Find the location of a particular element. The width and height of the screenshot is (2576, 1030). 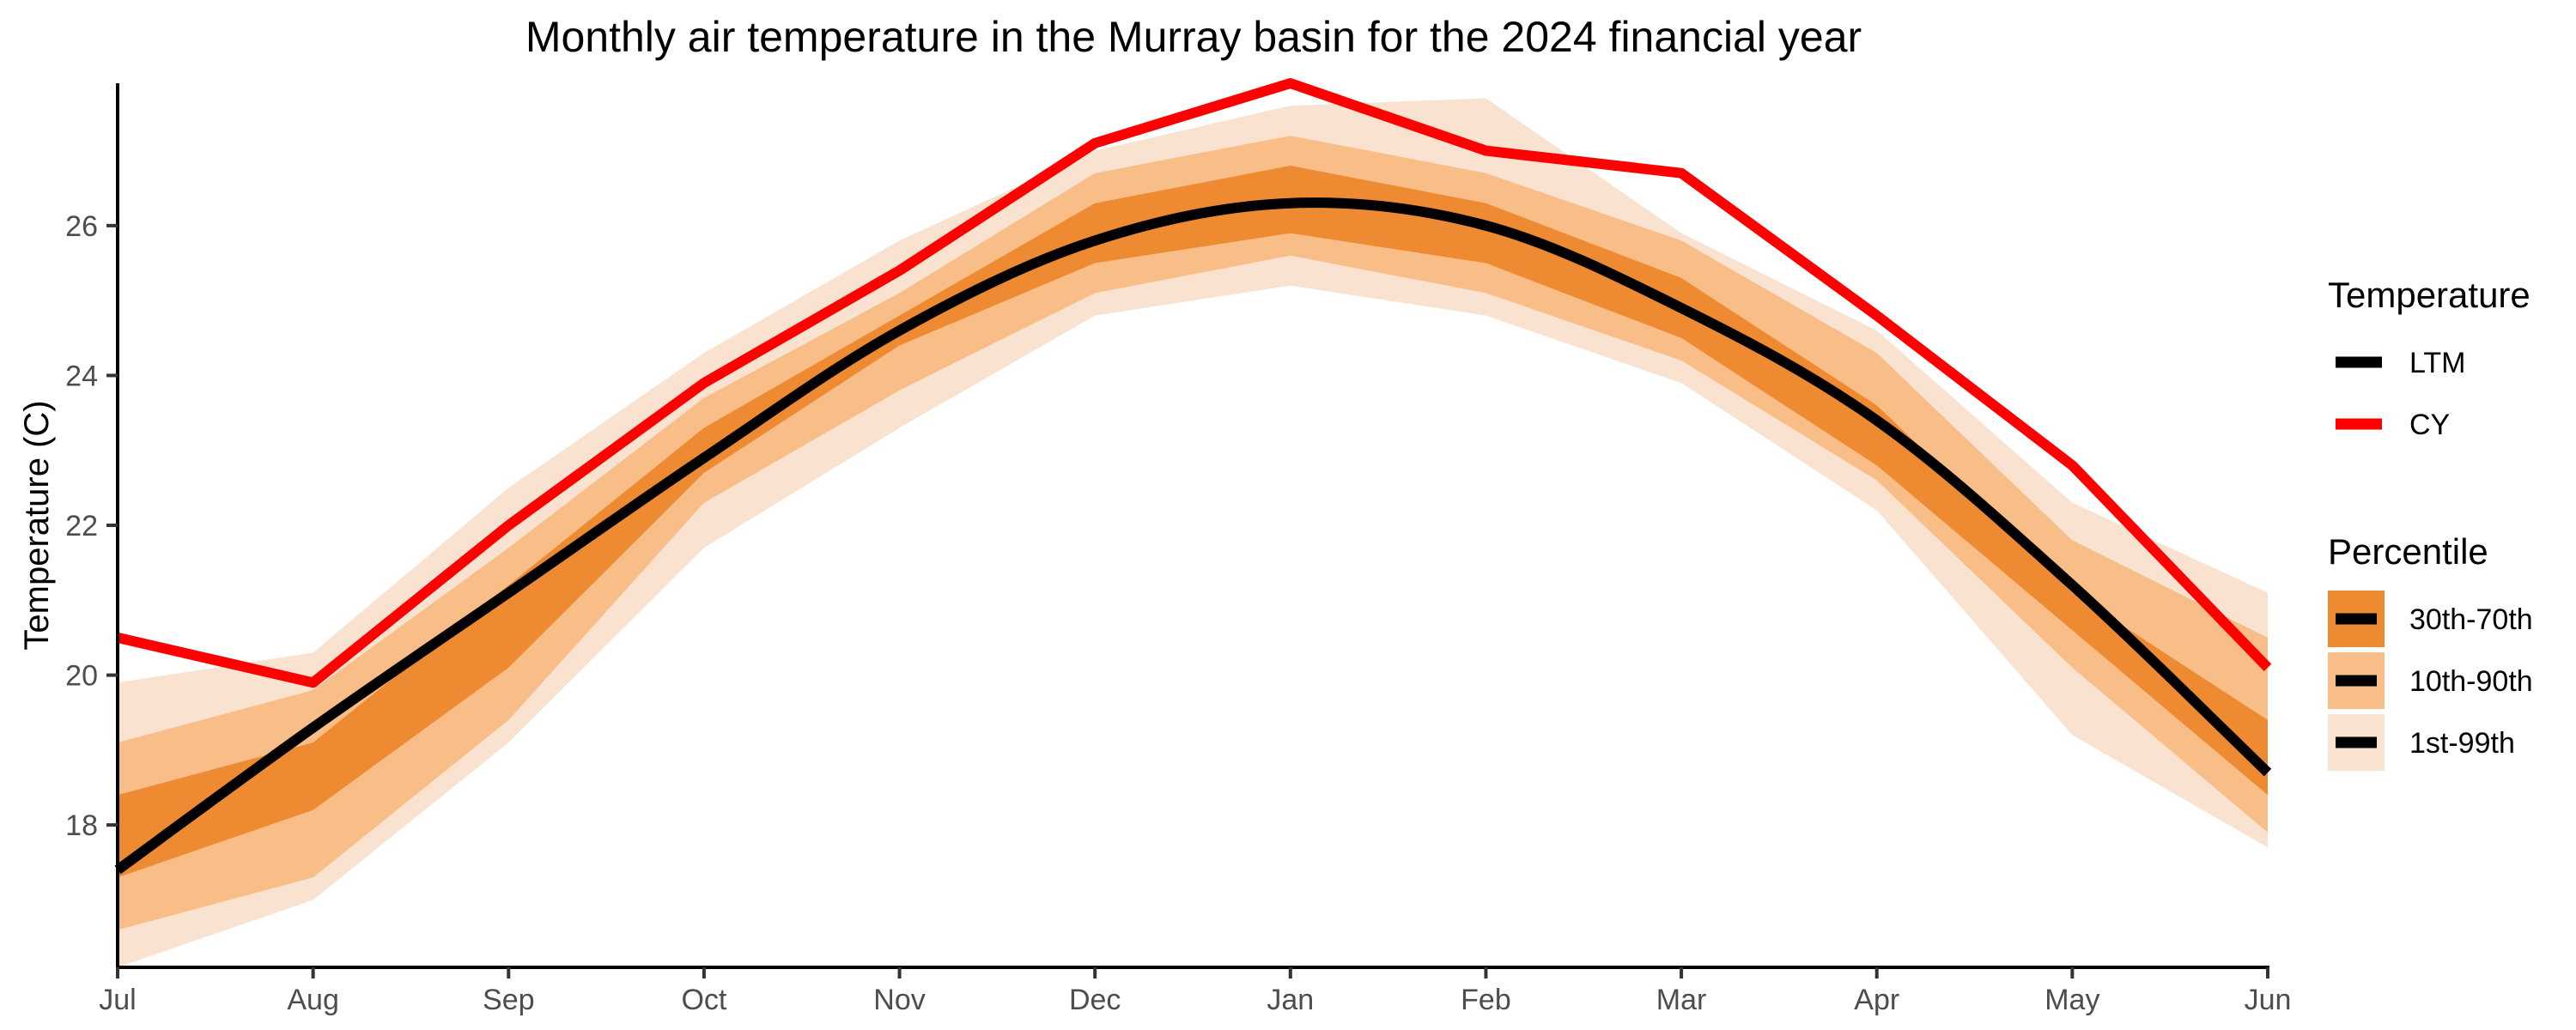

y-tick-label: 26 is located at coordinates (82, 226).